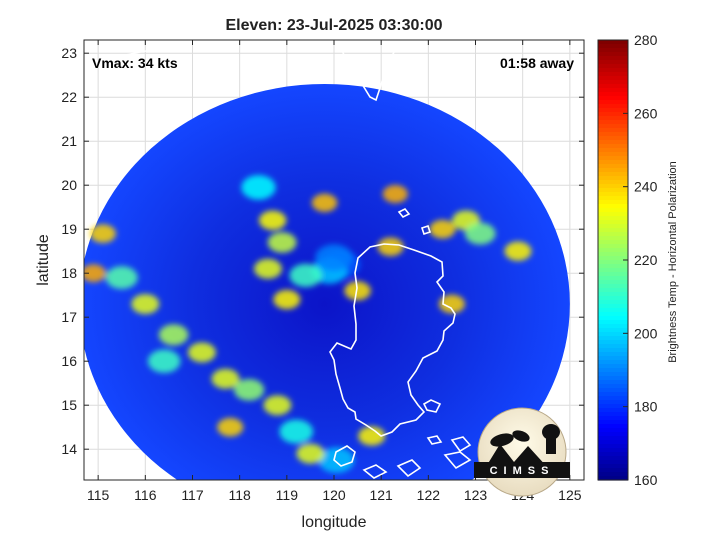  What do you see at coordinates (69, 229) in the screenshot?
I see `y-tick-label: 19` at bounding box center [69, 229].